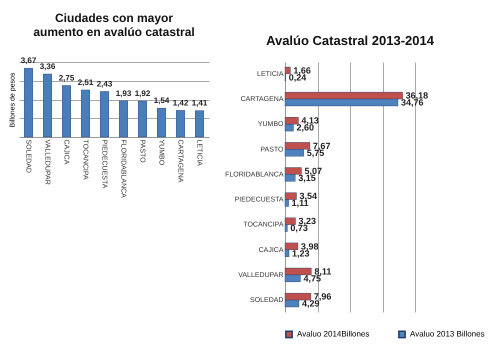 The image size is (501, 356). I want to click on legend-label: Avaluo 2013 Billones, so click(447, 333).